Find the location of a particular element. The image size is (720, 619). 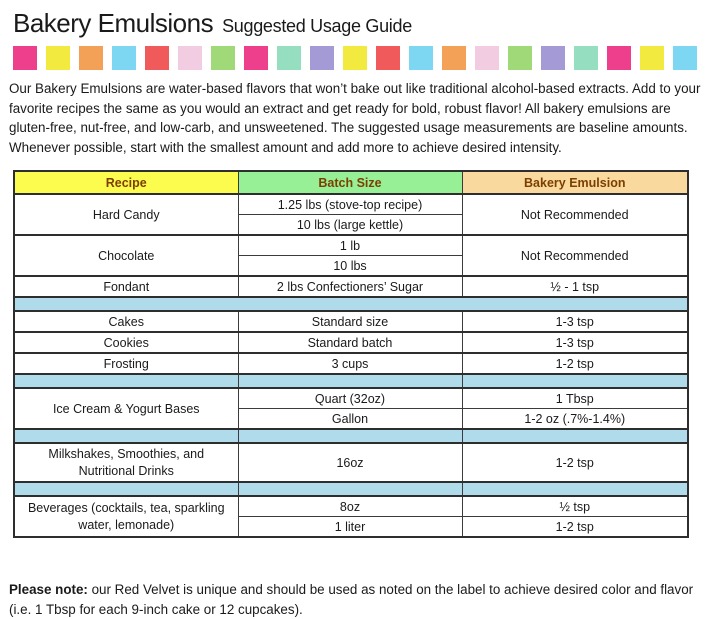

recipe-cell: Fondant is located at coordinates (126, 286).